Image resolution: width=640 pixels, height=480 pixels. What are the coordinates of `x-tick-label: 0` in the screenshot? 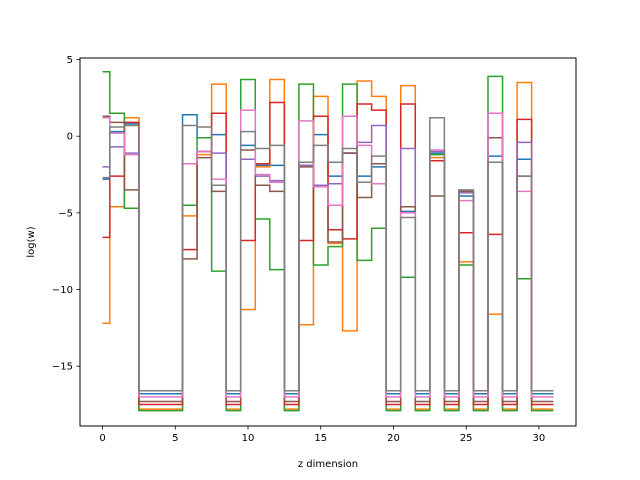 It's located at (102, 438).